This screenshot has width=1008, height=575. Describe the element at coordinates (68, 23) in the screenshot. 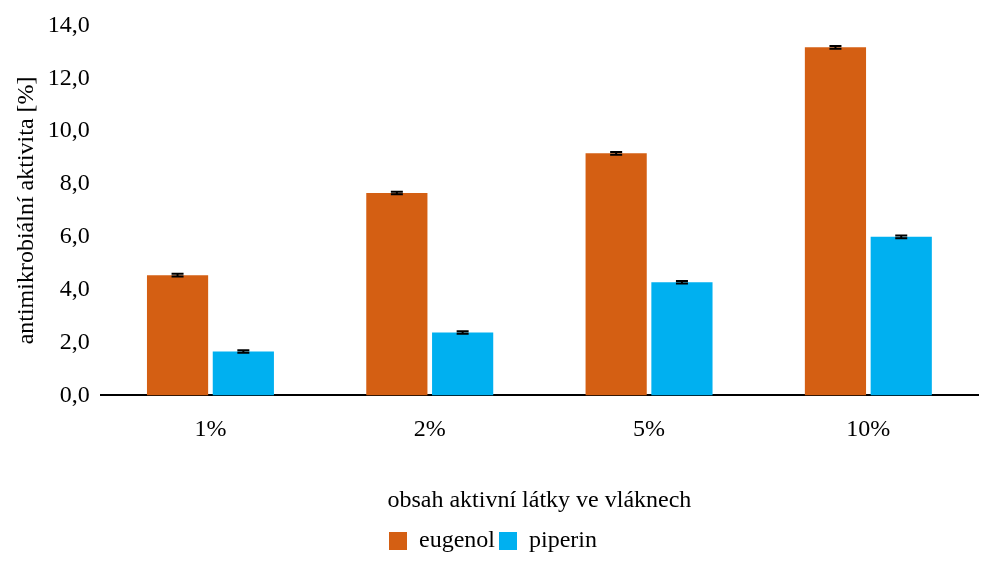

I see `y-tick-label: 14,0` at that location.